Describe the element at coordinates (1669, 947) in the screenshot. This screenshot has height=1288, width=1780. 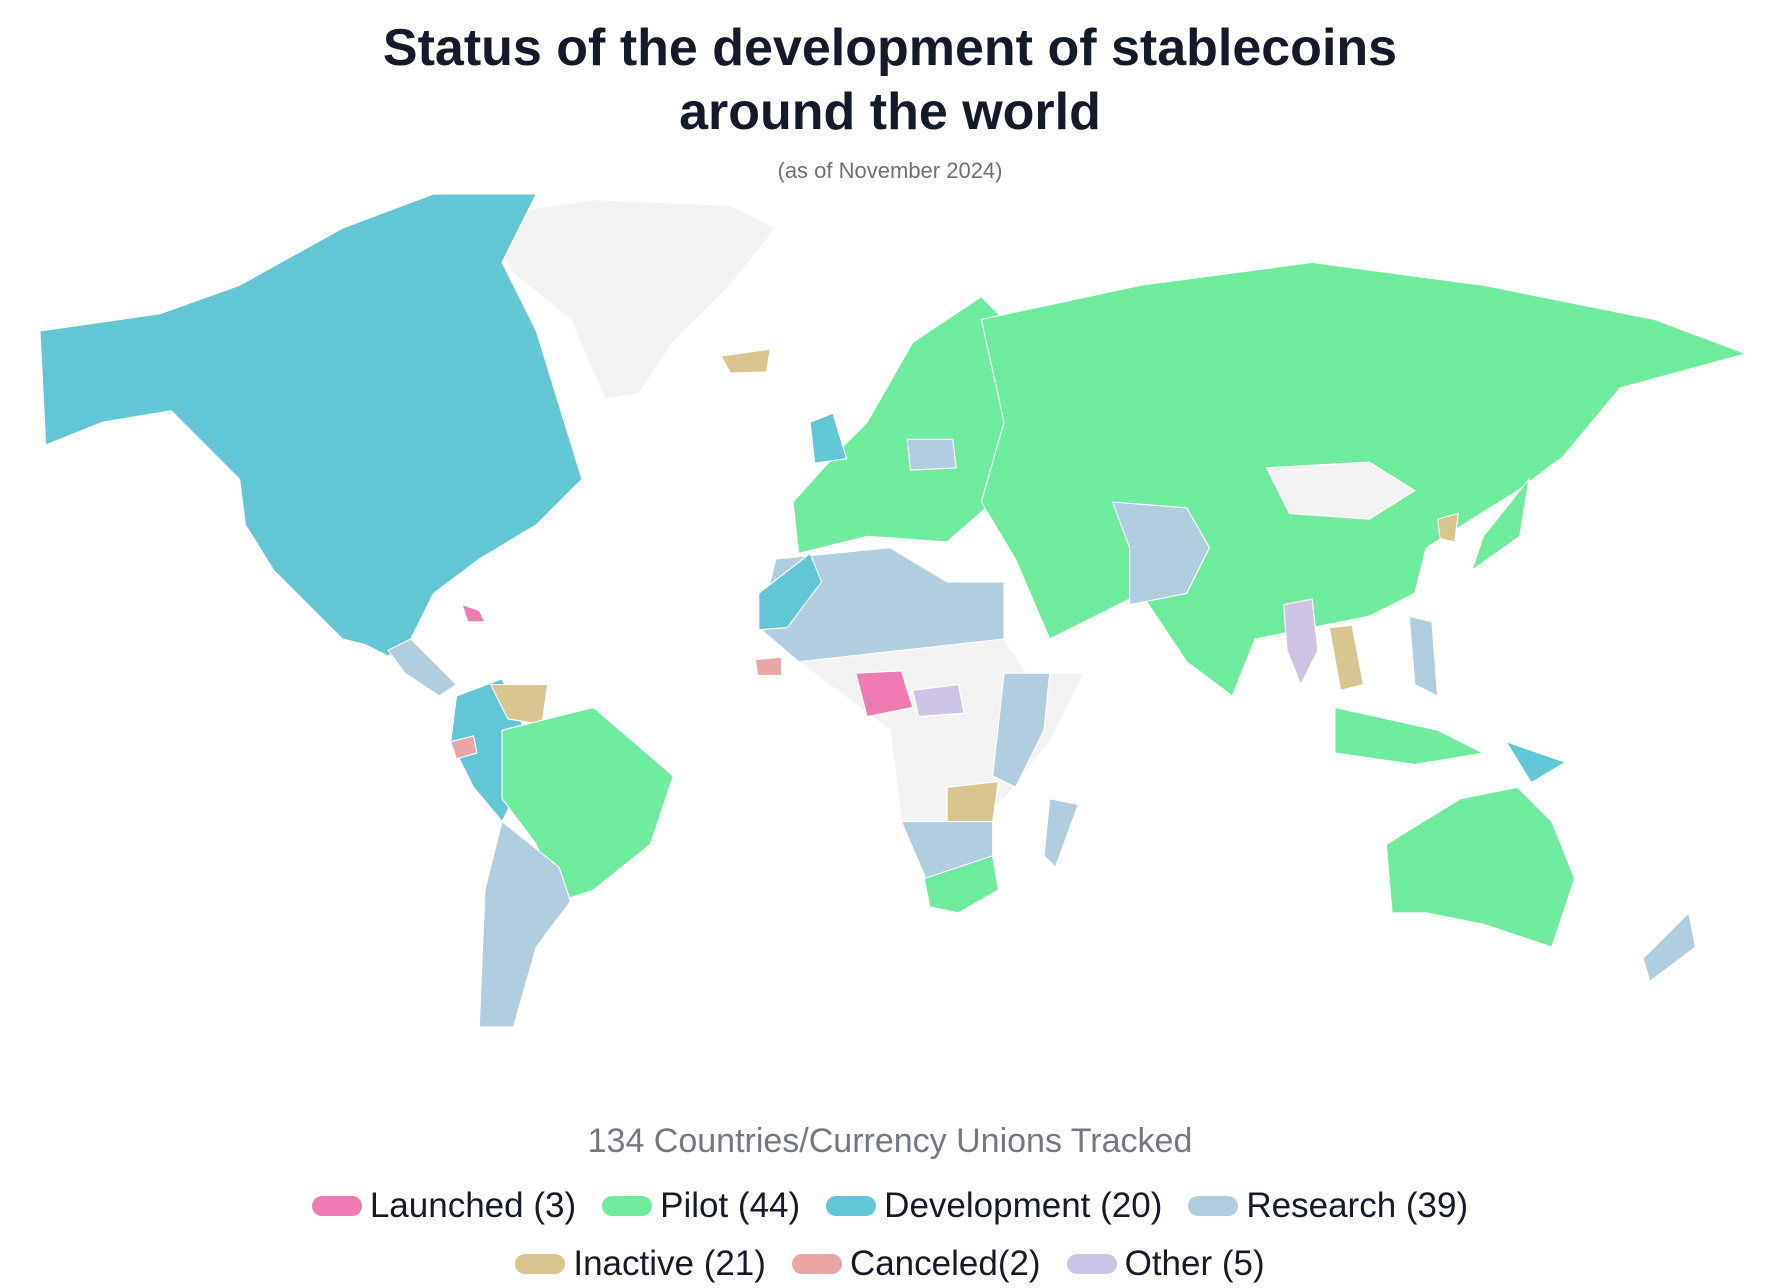
I see `new-zealand` at that location.